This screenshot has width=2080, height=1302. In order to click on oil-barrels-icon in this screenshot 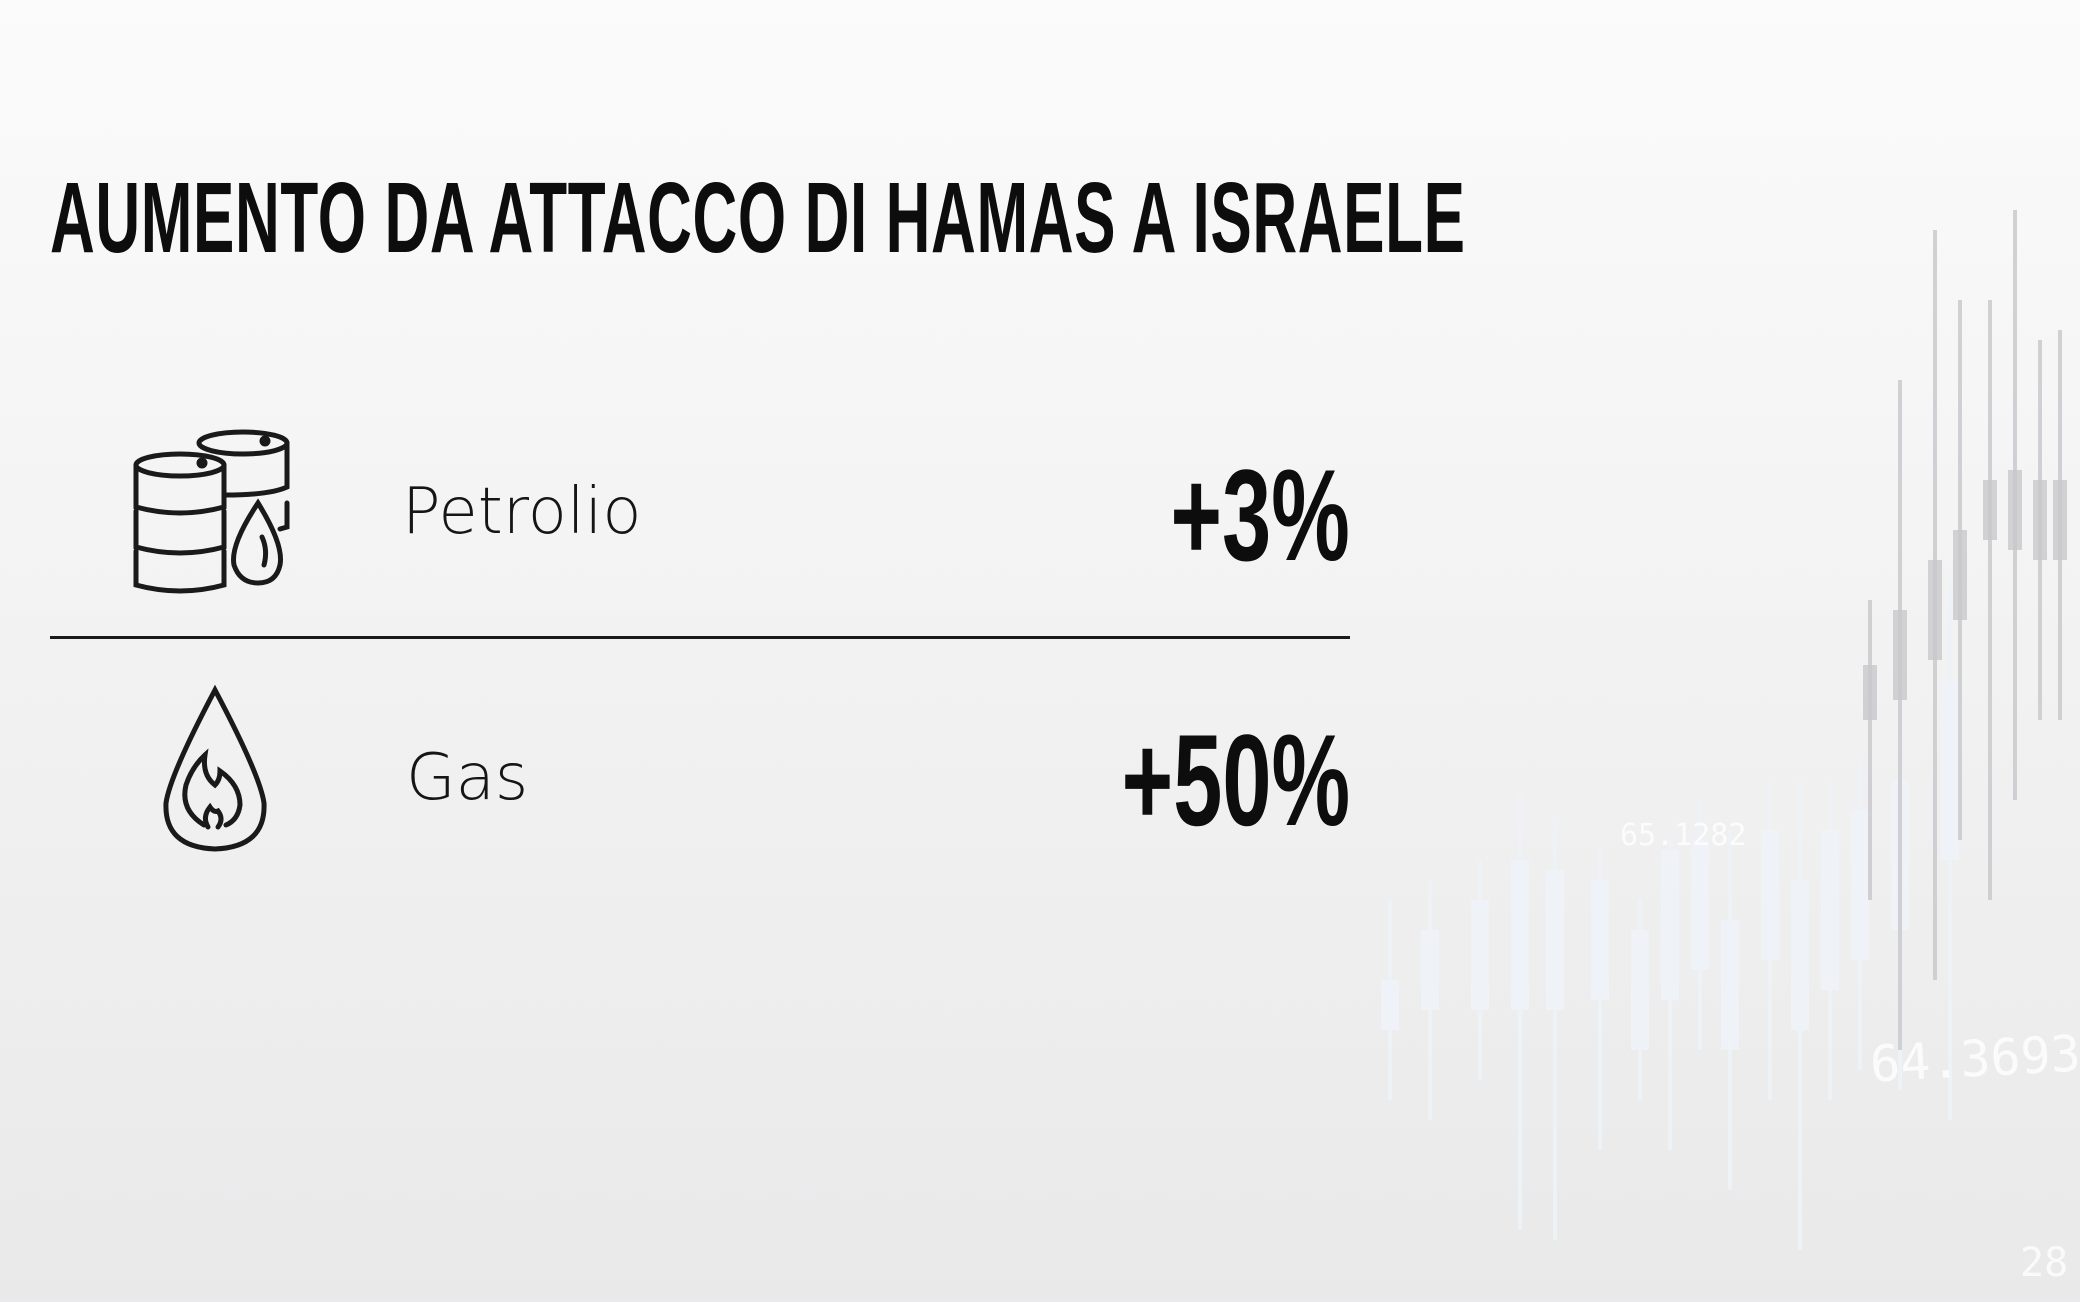, I will do `click(211, 511)`.